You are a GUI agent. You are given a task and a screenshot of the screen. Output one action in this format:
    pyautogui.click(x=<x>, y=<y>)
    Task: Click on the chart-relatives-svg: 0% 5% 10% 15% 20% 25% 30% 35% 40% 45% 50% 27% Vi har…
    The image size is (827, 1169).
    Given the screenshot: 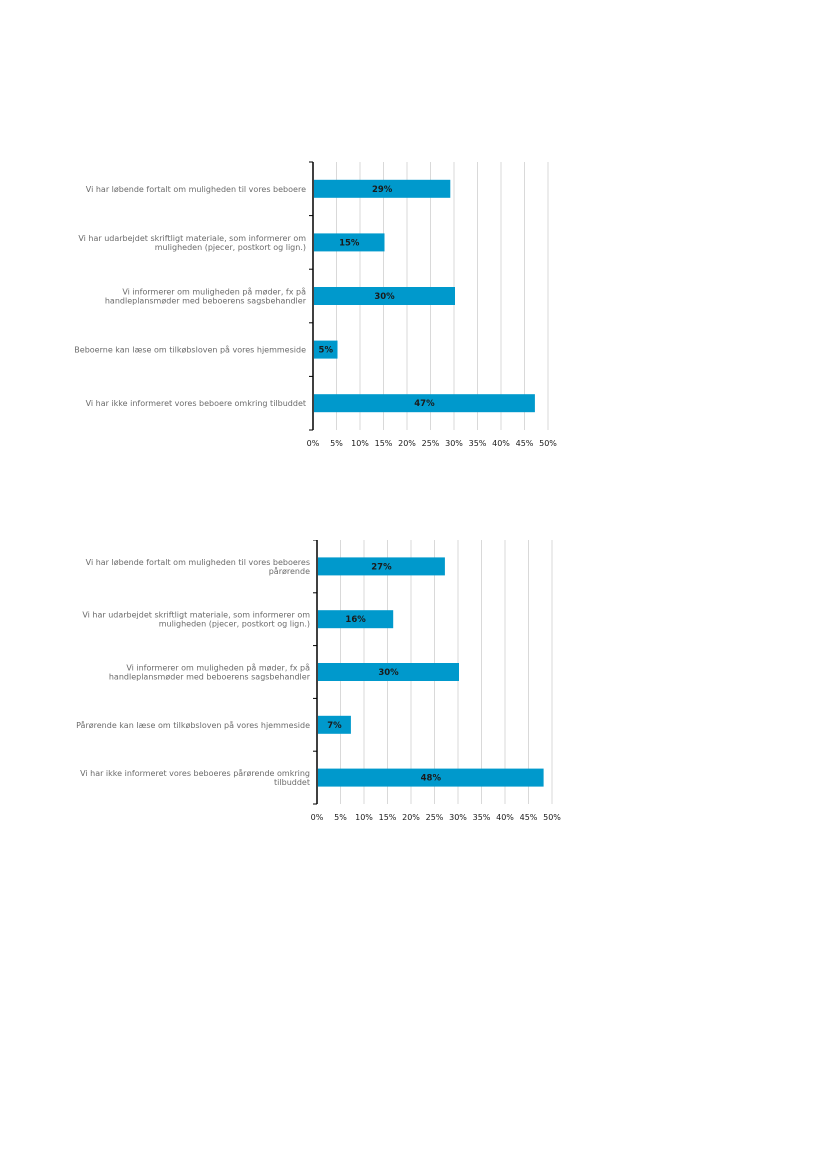 What is the action you would take?
    pyautogui.click(x=318, y=681)
    